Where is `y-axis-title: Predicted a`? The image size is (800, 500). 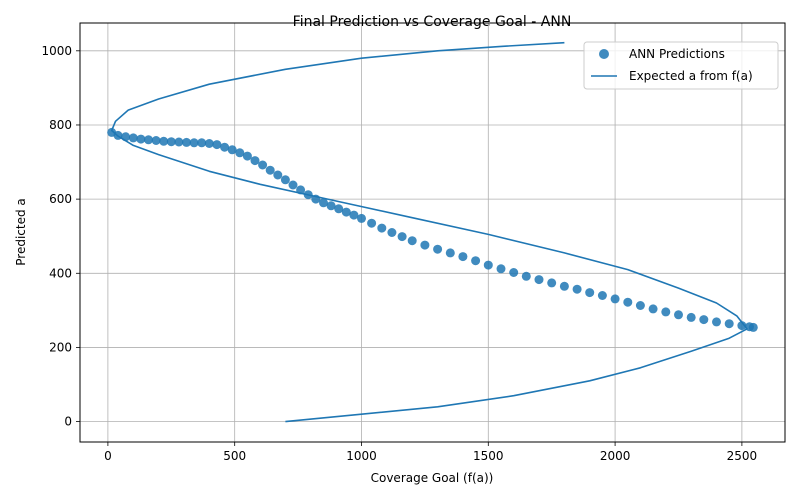
y-axis-title: Predicted a is located at coordinates (21, 232).